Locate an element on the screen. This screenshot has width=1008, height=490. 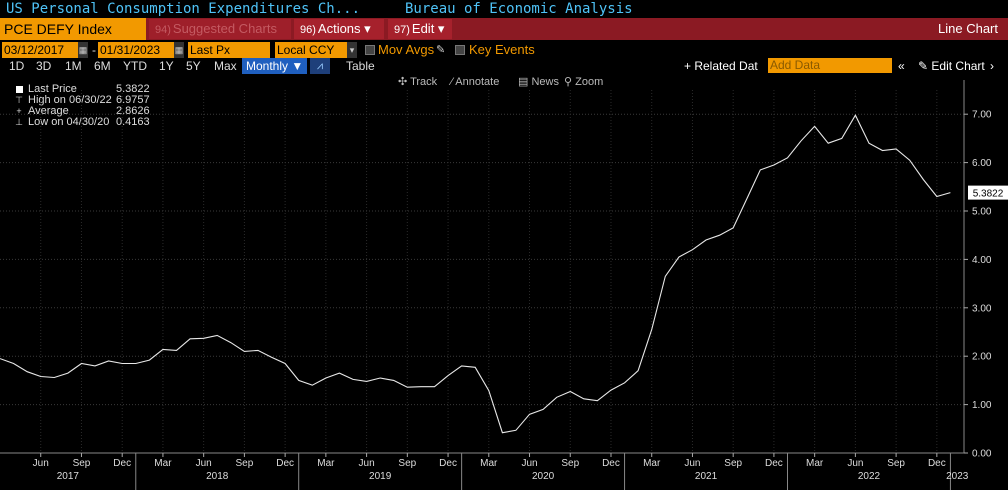
y-tick-label: 7.00 is located at coordinates (982, 115).